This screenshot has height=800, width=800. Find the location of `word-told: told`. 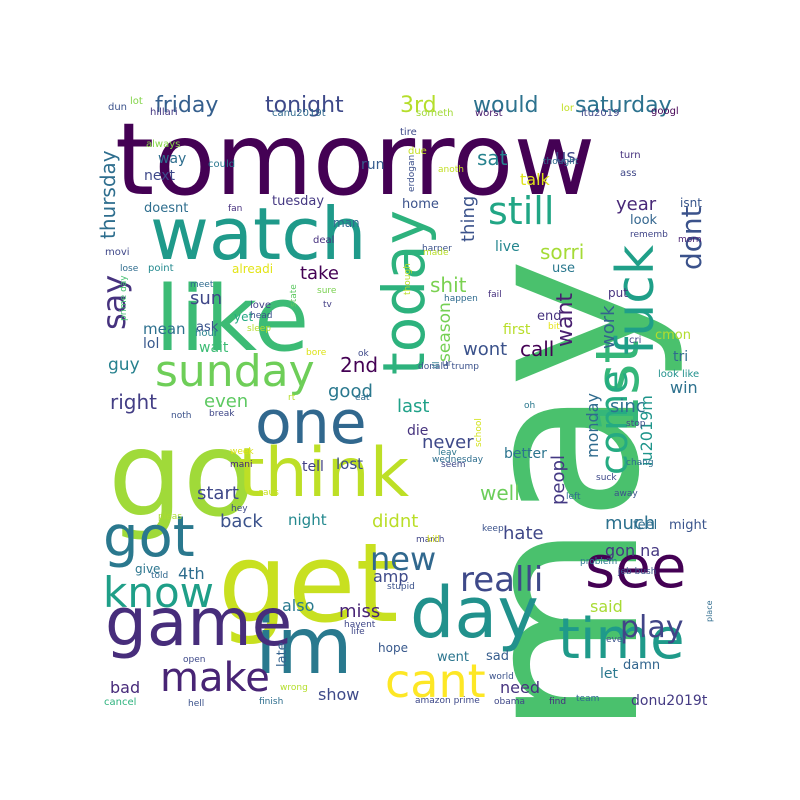

word-told: told is located at coordinates (160, 576).